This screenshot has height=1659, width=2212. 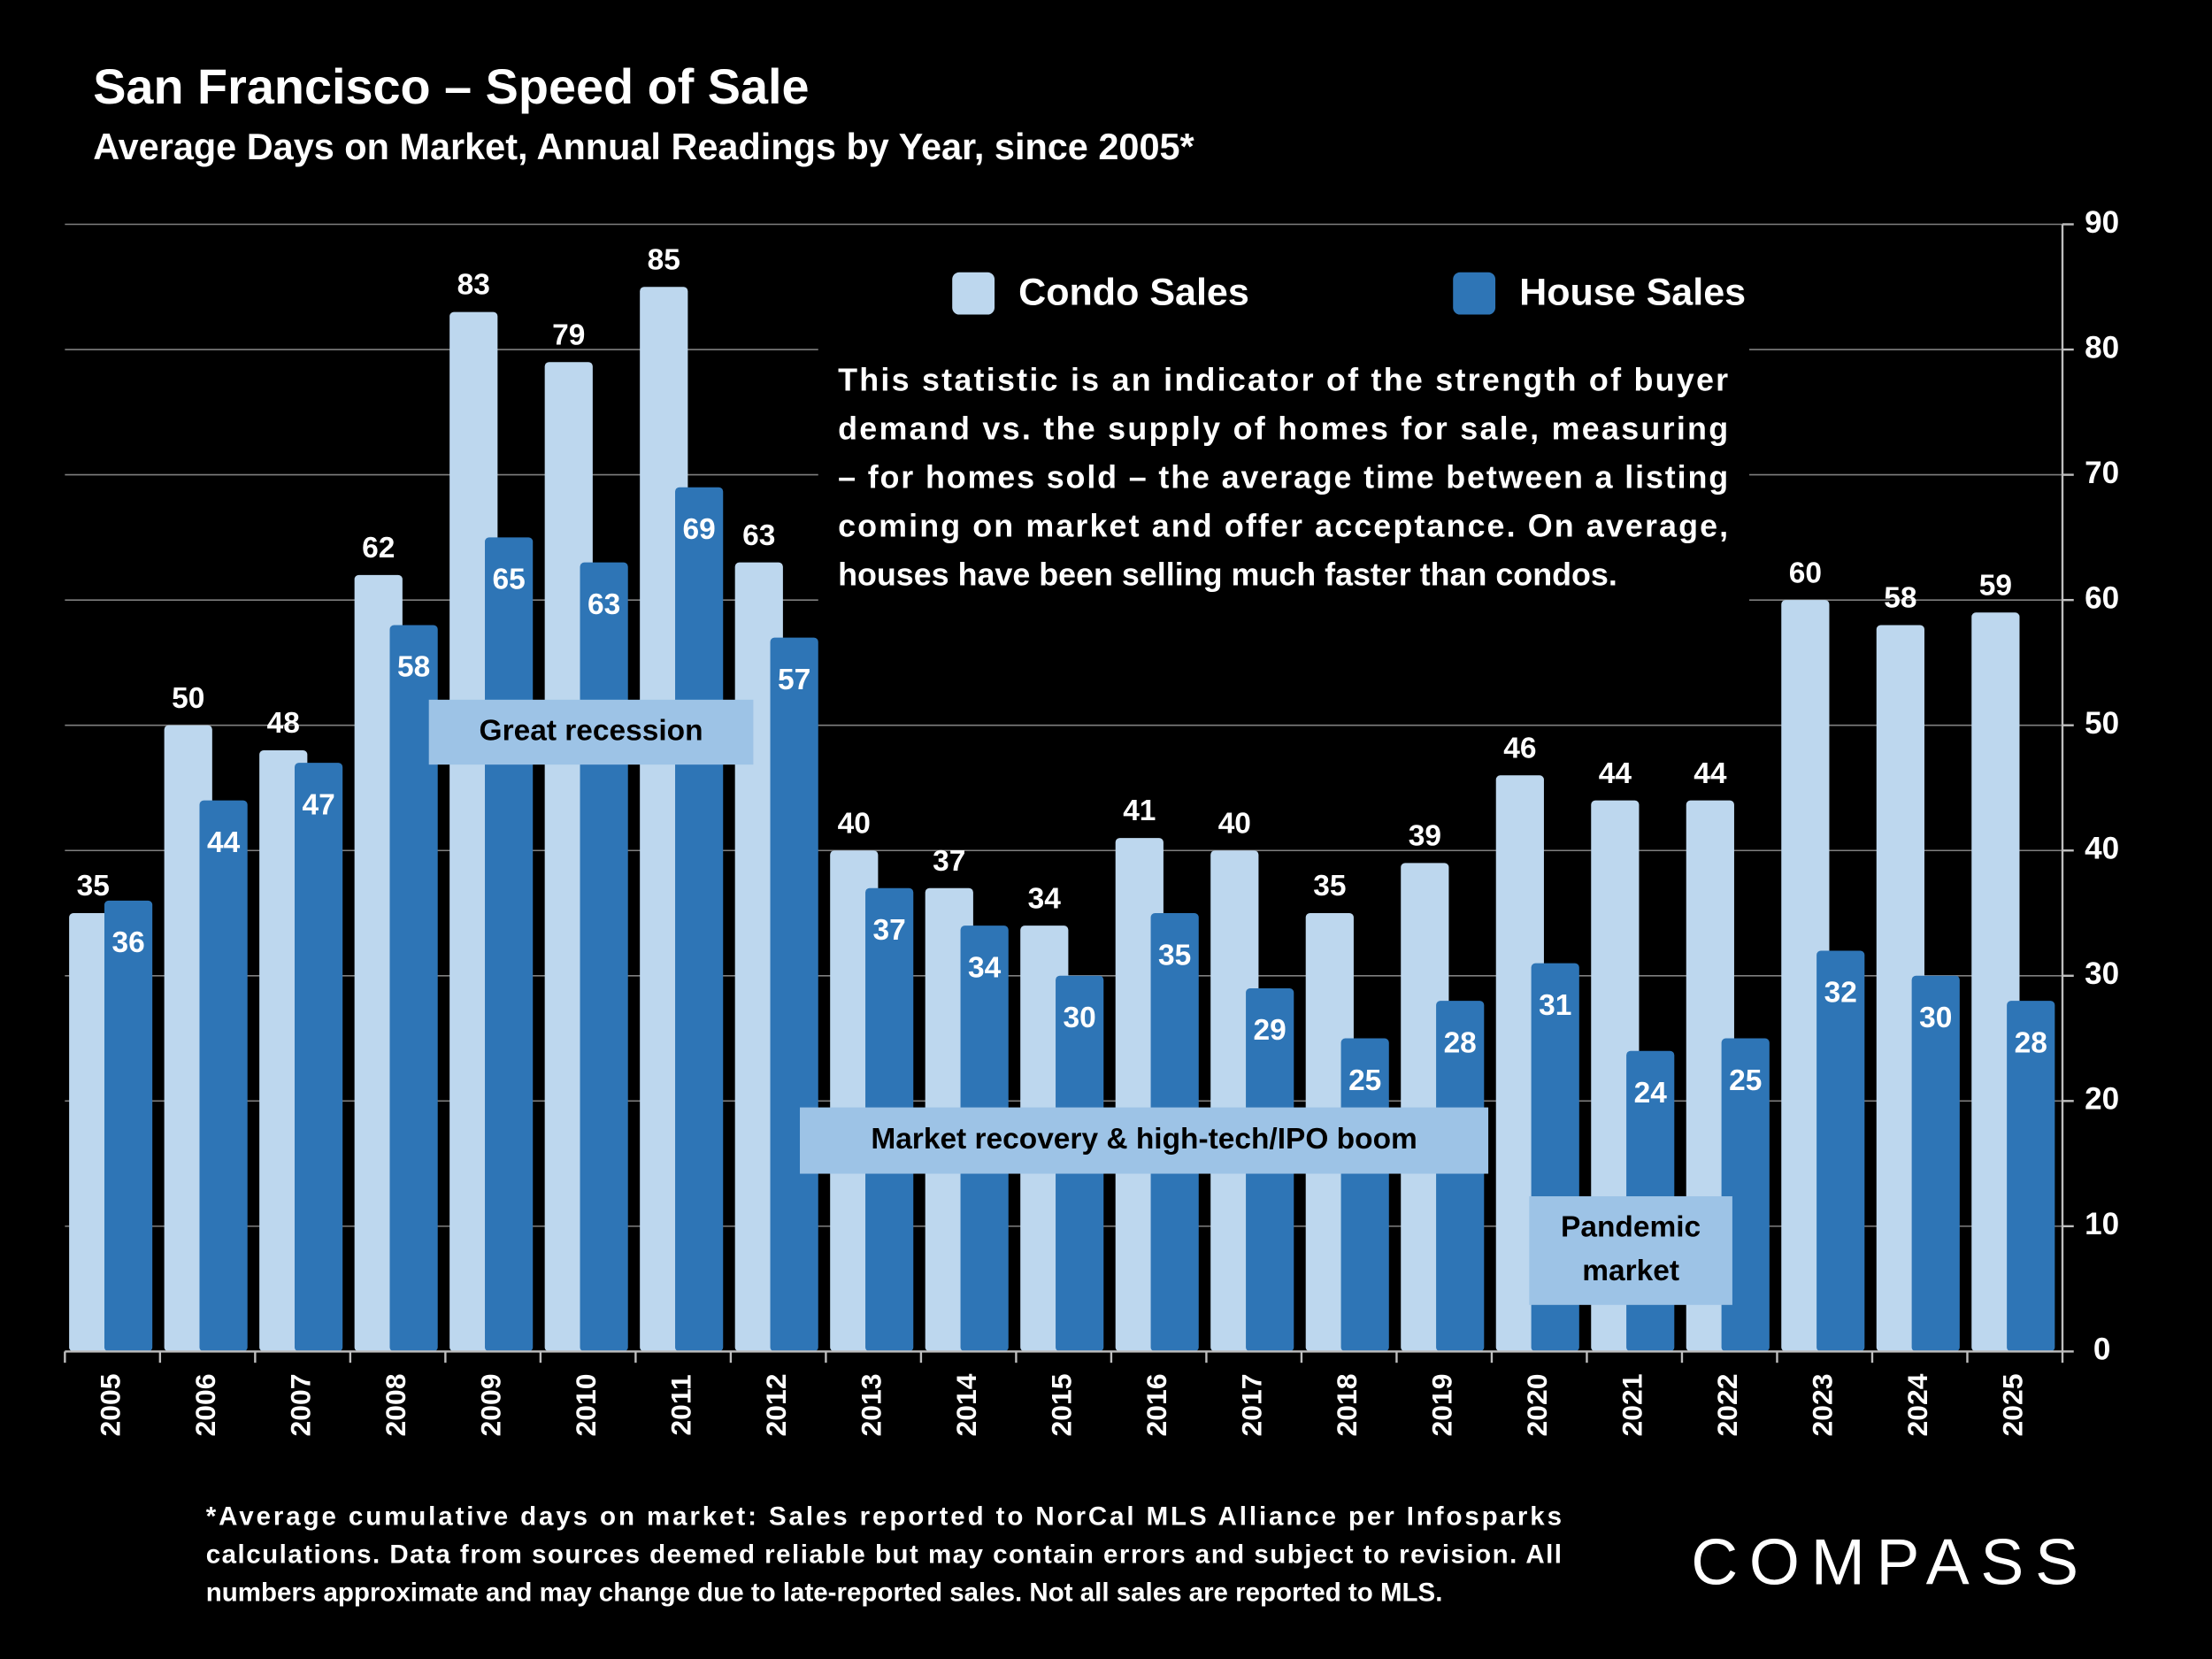 What do you see at coordinates (1442, 1406) in the screenshot?
I see `x-tick-label: 2019` at bounding box center [1442, 1406].